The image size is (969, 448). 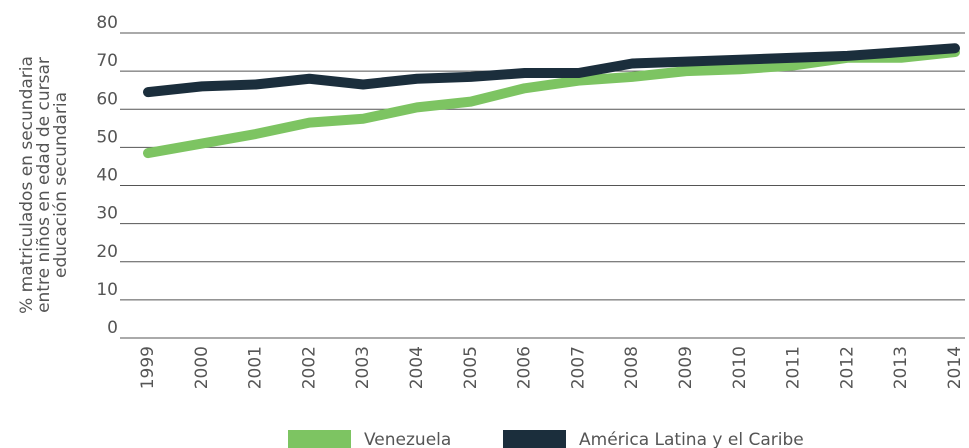 What do you see at coordinates (107, 99) in the screenshot?
I see `y-tick-label: 60` at bounding box center [107, 99].